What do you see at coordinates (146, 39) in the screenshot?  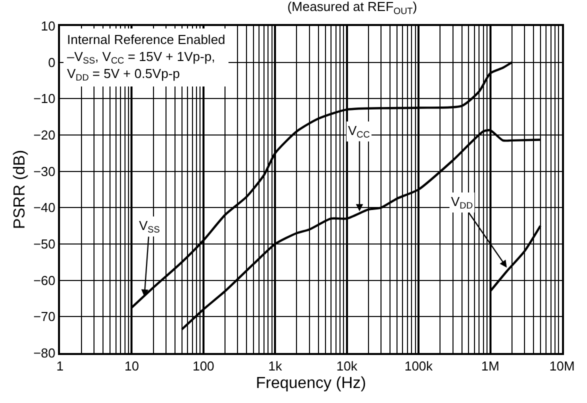 I see `annotation: Internal Reference Enabled` at bounding box center [146, 39].